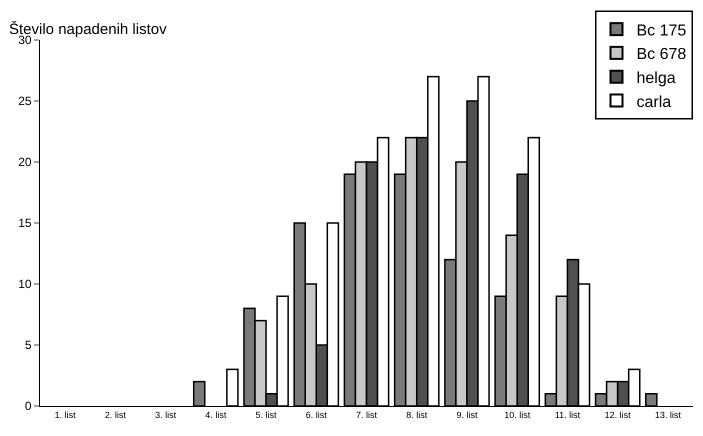  I want to click on x-tick-label: 2. list, so click(115, 415).